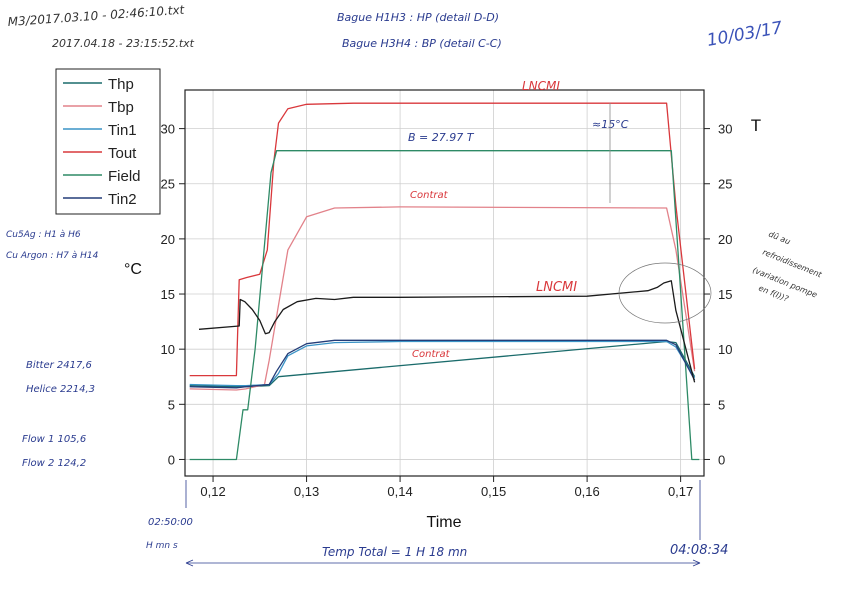 The image size is (841, 595). I want to click on y-tick-label: 20, so click(168, 239).